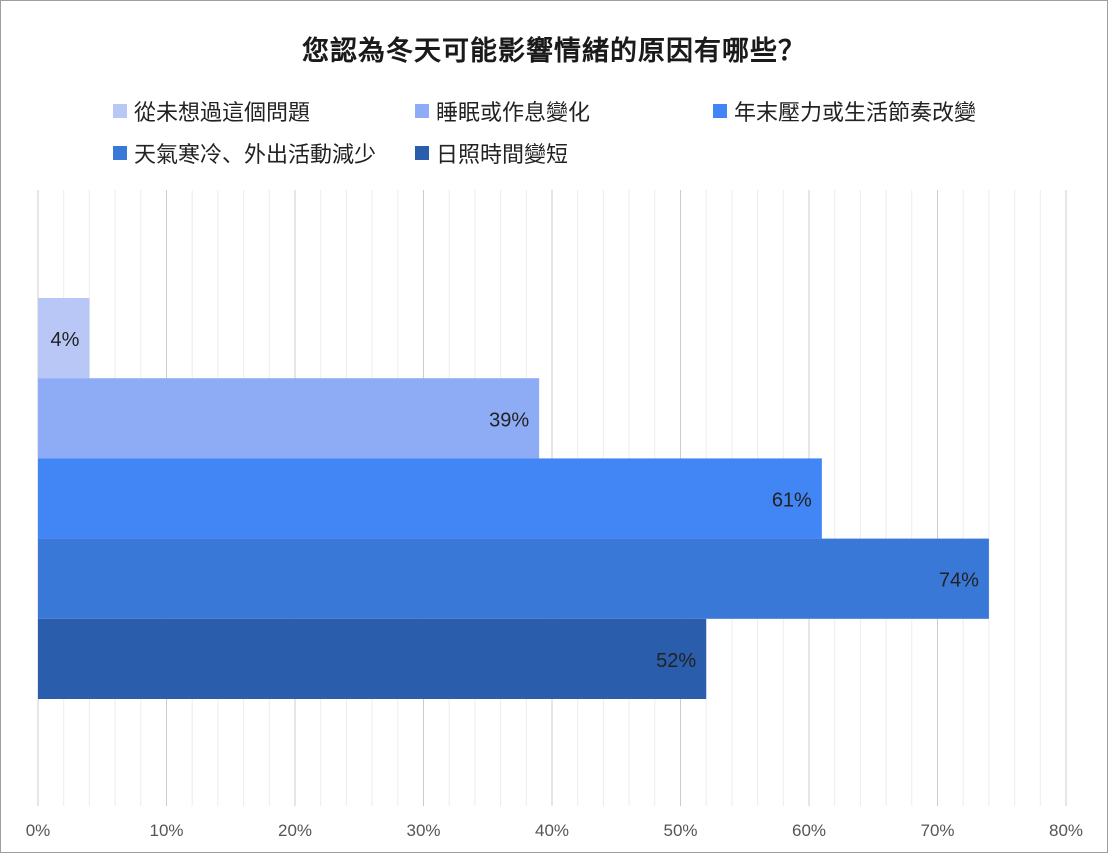 The height and width of the screenshot is (853, 1108). I want to click on chart-title: 您認為冬天可能影響情緒的原因有哪些？, so click(554, 51).